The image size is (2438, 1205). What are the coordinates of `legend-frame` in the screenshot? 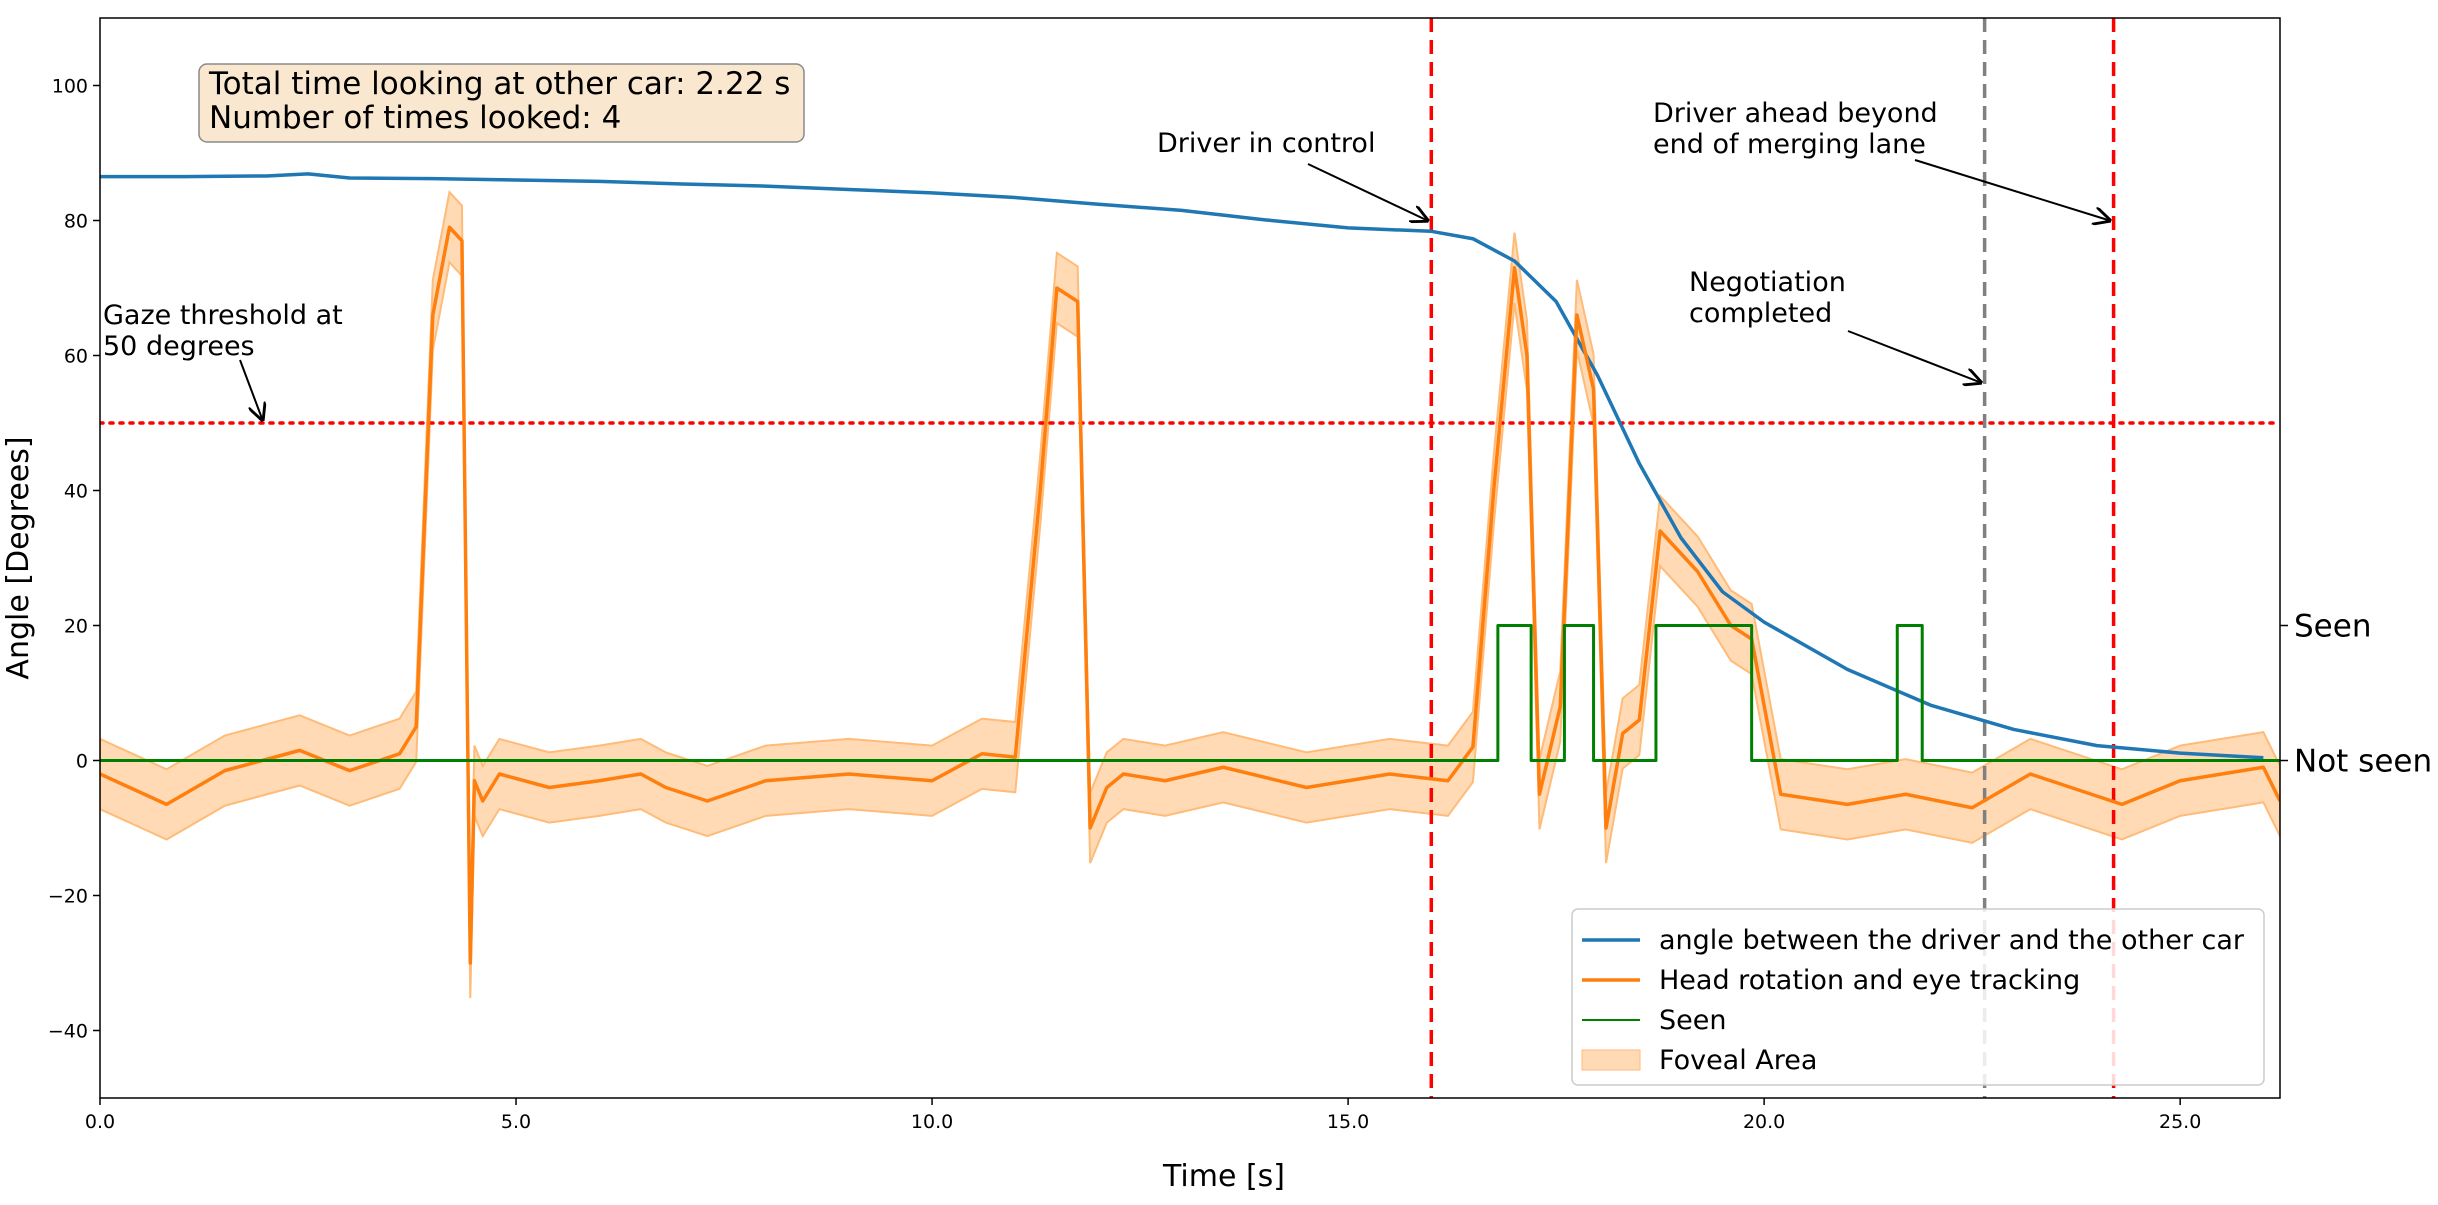 It's located at (1918, 997).